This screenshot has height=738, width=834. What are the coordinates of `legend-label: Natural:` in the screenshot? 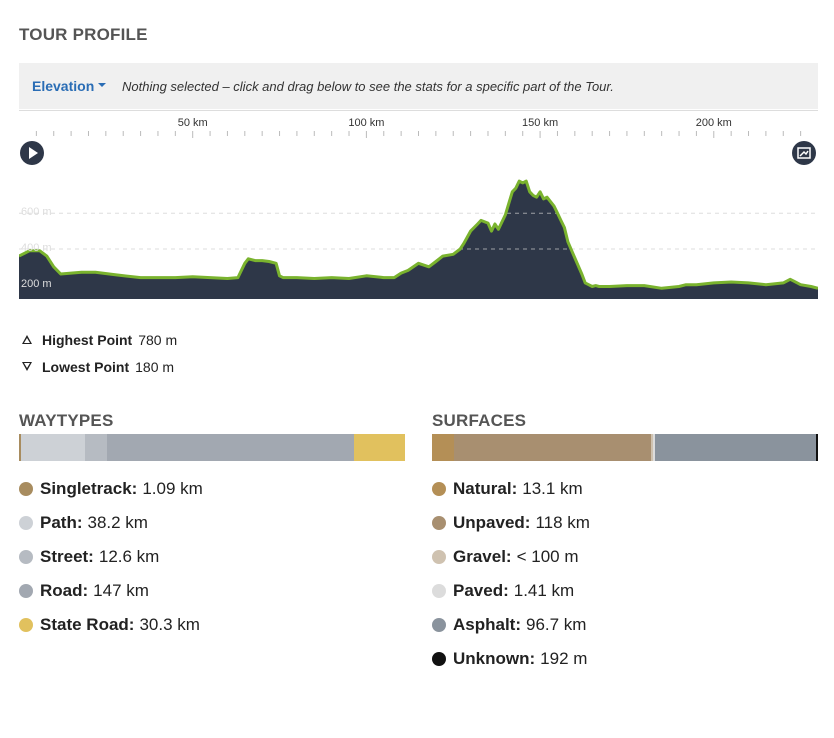 It's located at (485, 488).